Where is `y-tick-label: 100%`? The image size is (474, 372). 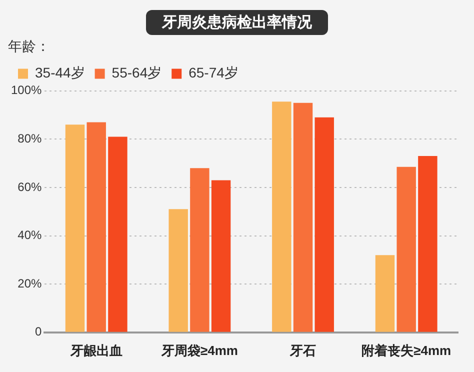 y-tick-label: 100% is located at coordinates (26, 90).